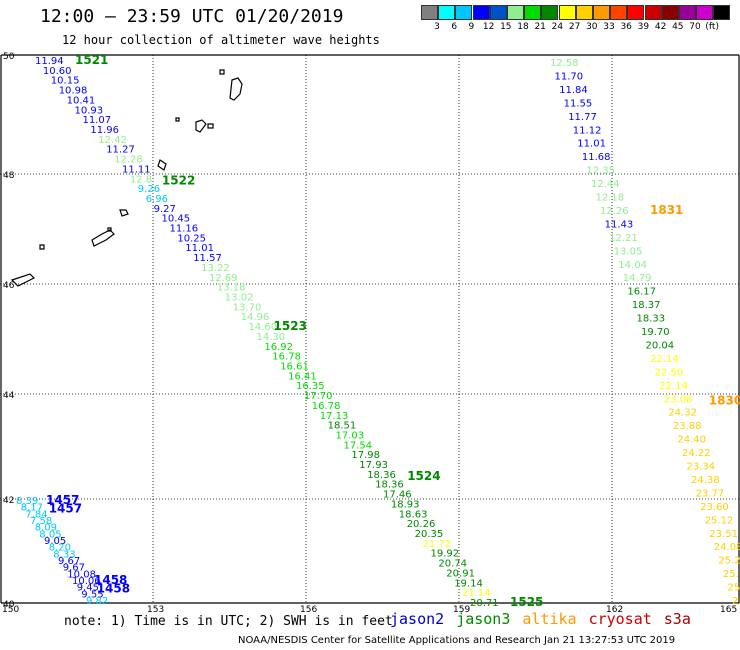  I want to click on wave-height-value: 12.8, so click(141, 179).